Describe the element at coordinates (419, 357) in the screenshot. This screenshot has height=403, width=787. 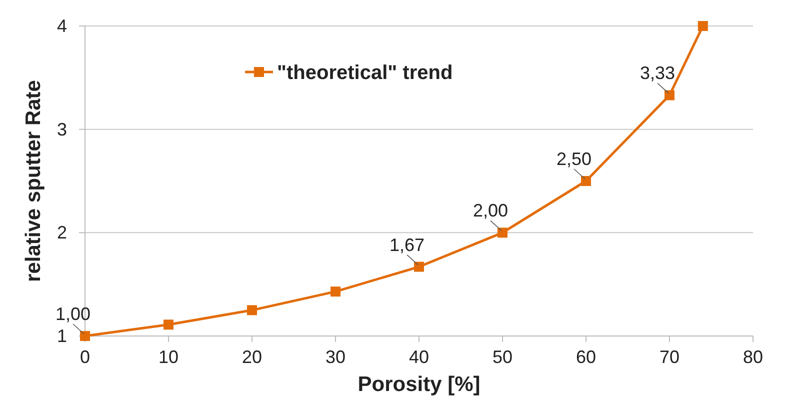
I see `x-tick-label: 40` at that location.